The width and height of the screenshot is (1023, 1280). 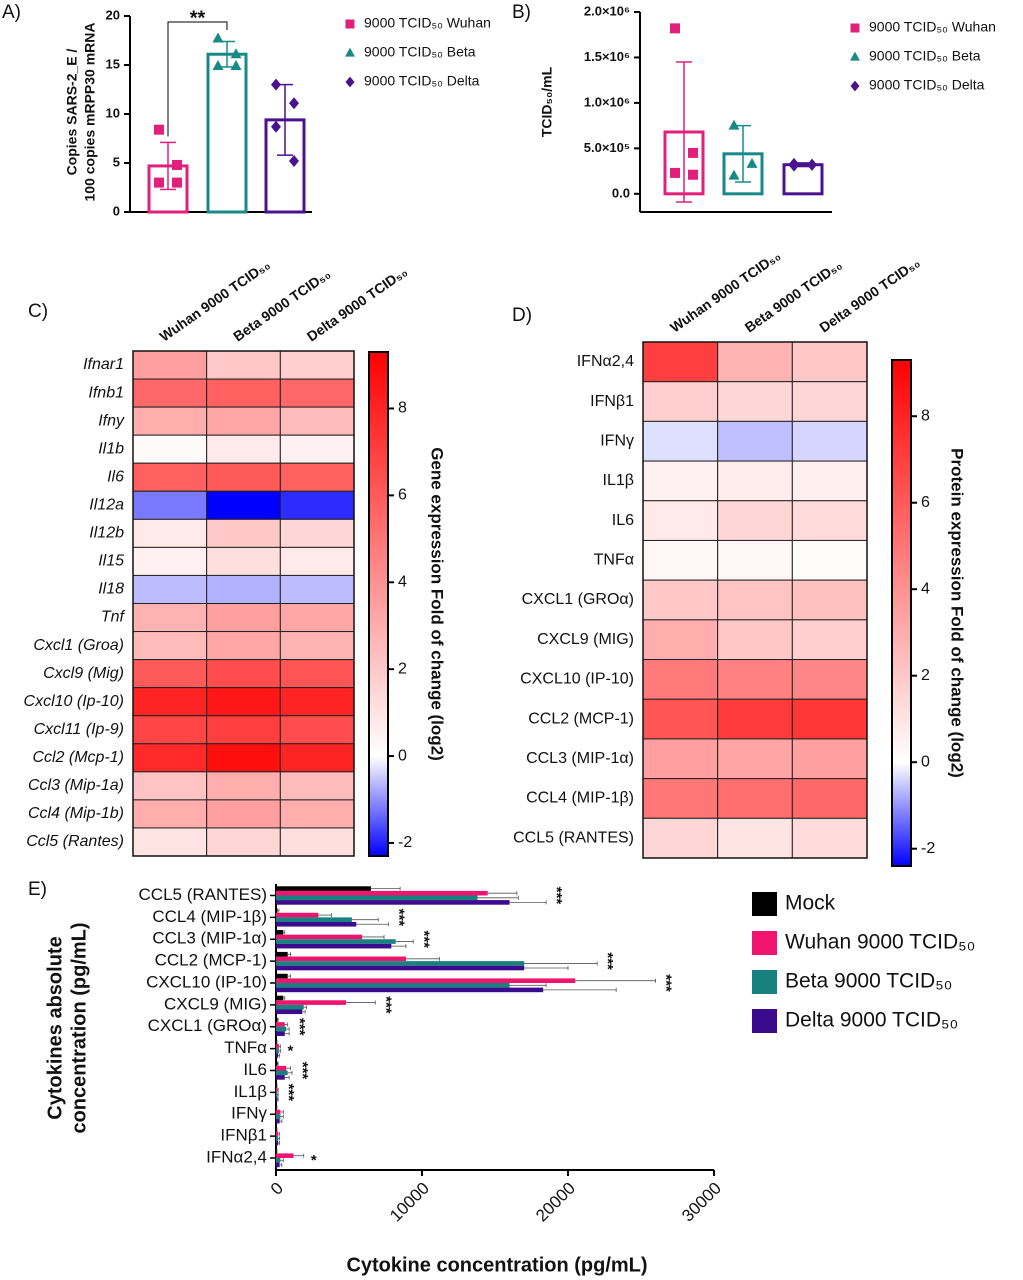 I want to click on significance-label: **, so click(x=198, y=18).